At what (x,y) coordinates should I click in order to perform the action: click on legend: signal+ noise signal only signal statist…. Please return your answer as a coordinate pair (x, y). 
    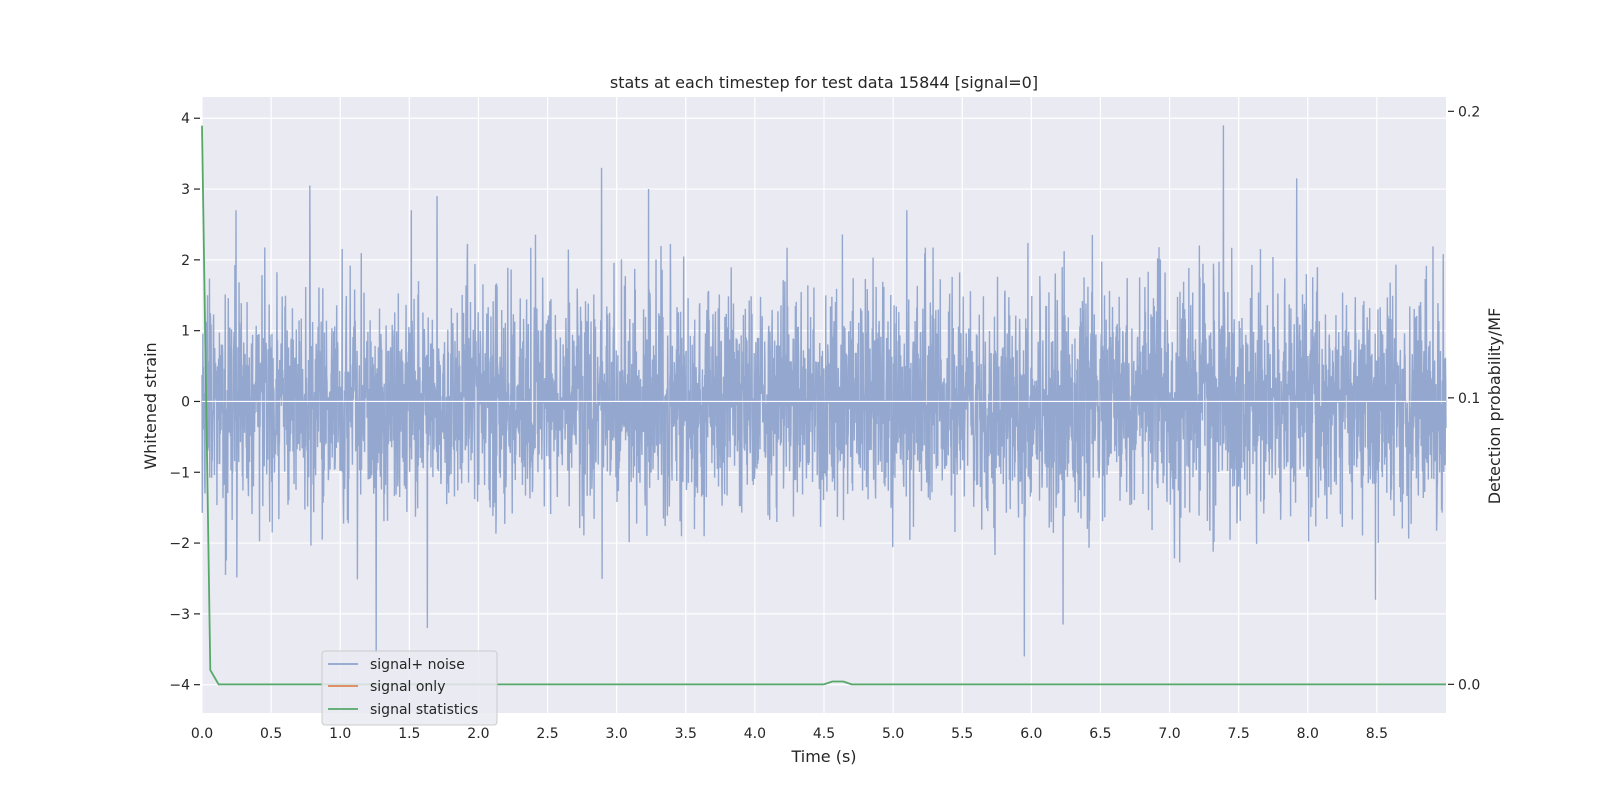
    Looking at the image, I should click on (409, 688).